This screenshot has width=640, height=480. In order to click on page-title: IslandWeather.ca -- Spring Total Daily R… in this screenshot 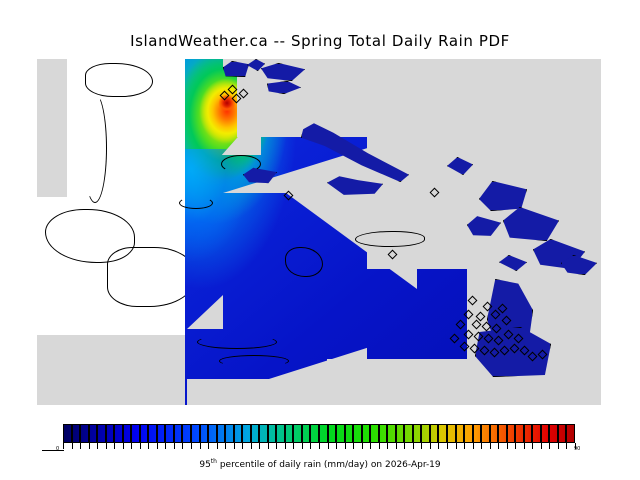, I will do `click(320, 41)`.